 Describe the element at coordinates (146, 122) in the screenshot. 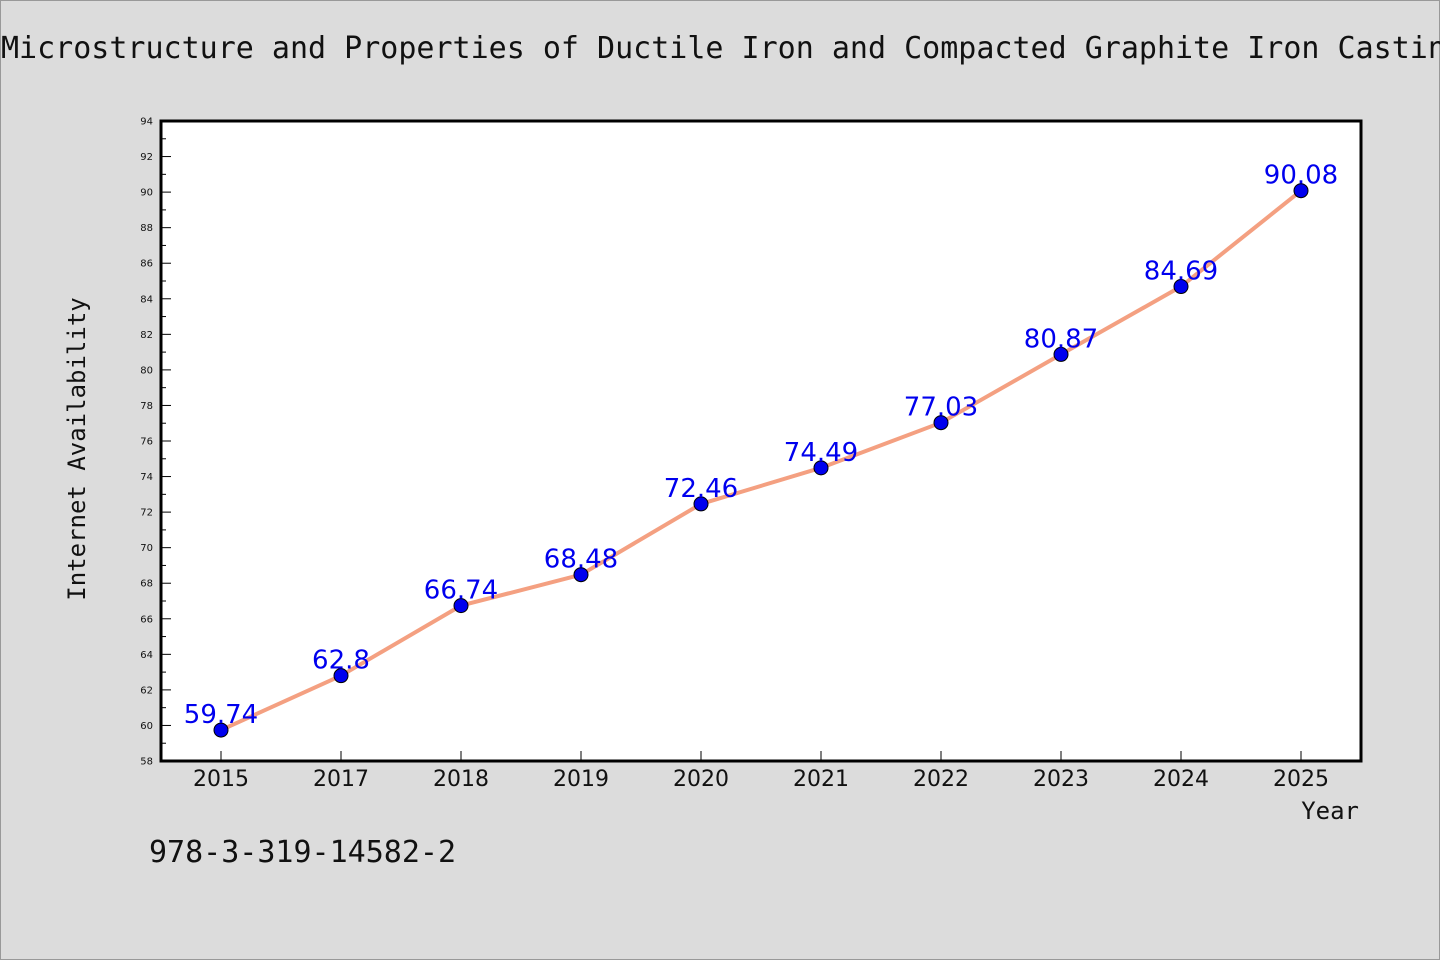

I see `y-tick-label: 94` at that location.